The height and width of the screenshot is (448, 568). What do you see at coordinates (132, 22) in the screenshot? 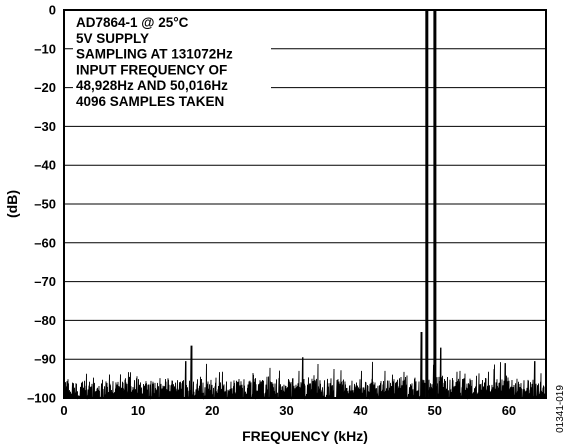
I see `annotation-line: AD7864-1 @ 25°C` at bounding box center [132, 22].